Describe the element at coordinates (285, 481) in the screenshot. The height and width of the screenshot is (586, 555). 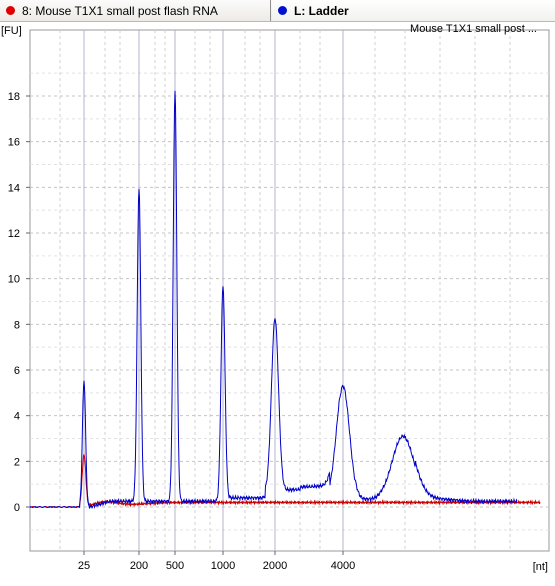
I see `sample-trace-line` at that location.